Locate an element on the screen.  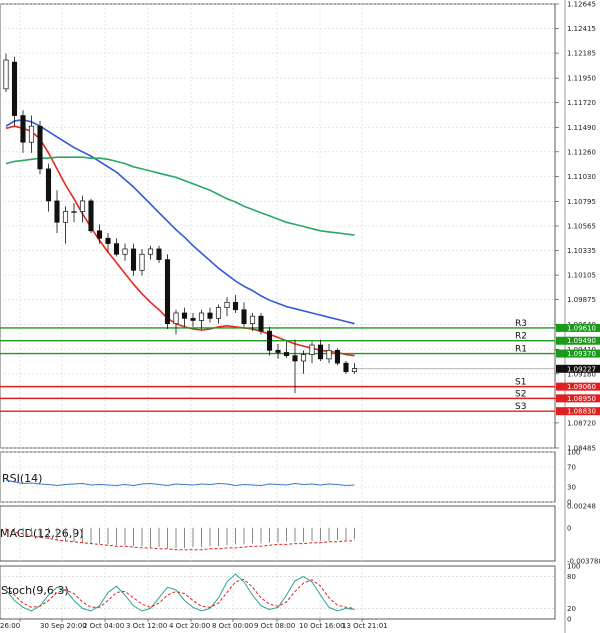
stoch-d-line is located at coordinates (180, 593).